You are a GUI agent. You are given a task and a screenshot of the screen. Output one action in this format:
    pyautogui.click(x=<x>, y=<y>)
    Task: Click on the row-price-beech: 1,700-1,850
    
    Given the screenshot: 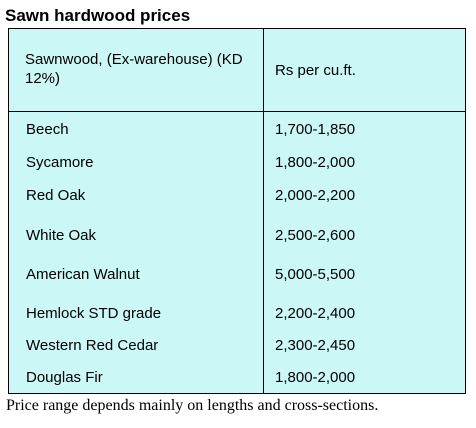 What is the action you would take?
    pyautogui.click(x=315, y=129)
    